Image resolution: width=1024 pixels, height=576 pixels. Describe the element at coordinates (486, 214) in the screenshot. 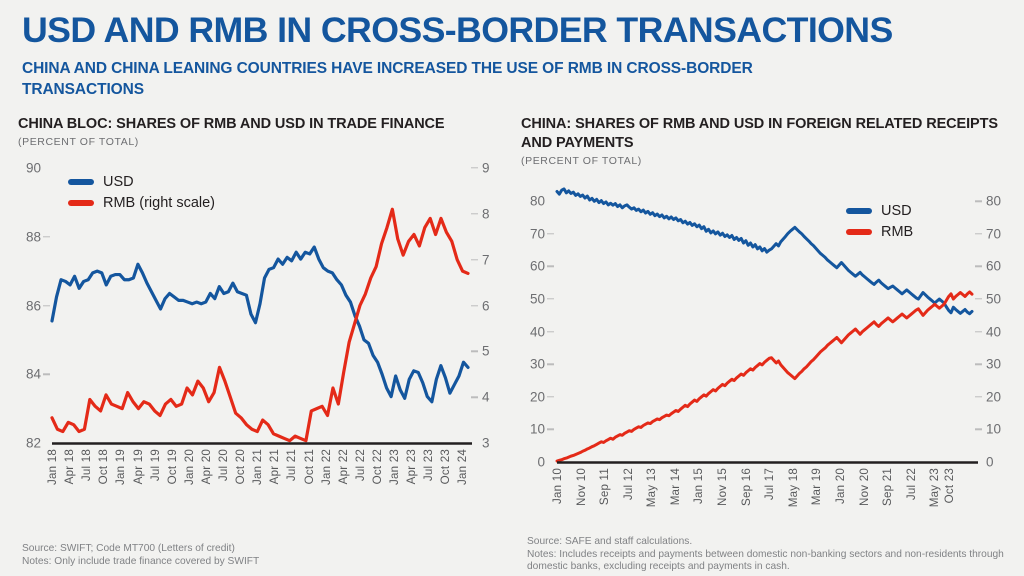

I see `y-axis-tick-right: 8` at that location.